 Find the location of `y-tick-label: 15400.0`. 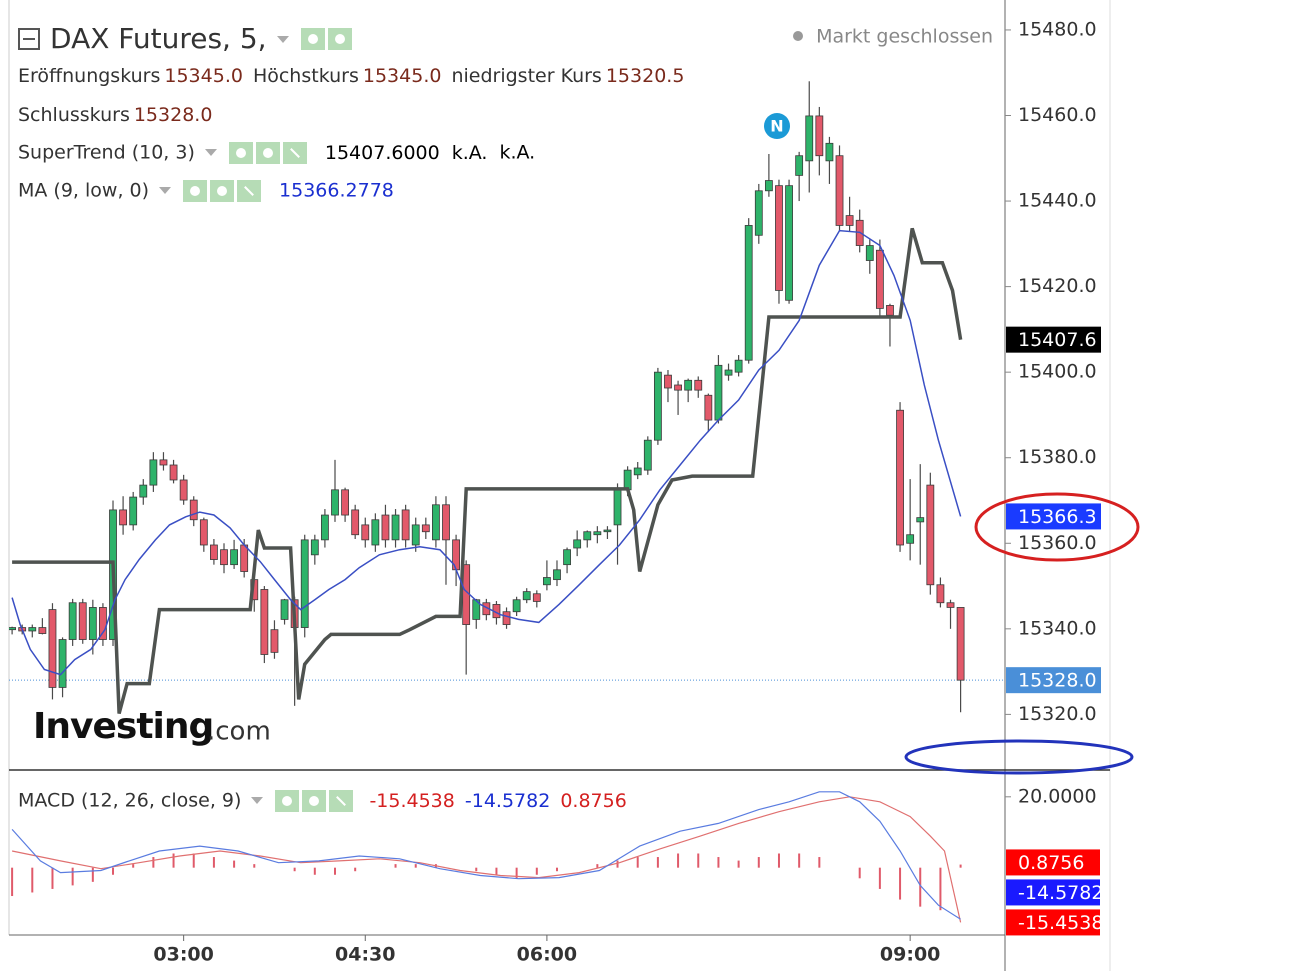

y-tick-label: 15400.0 is located at coordinates (1057, 372).